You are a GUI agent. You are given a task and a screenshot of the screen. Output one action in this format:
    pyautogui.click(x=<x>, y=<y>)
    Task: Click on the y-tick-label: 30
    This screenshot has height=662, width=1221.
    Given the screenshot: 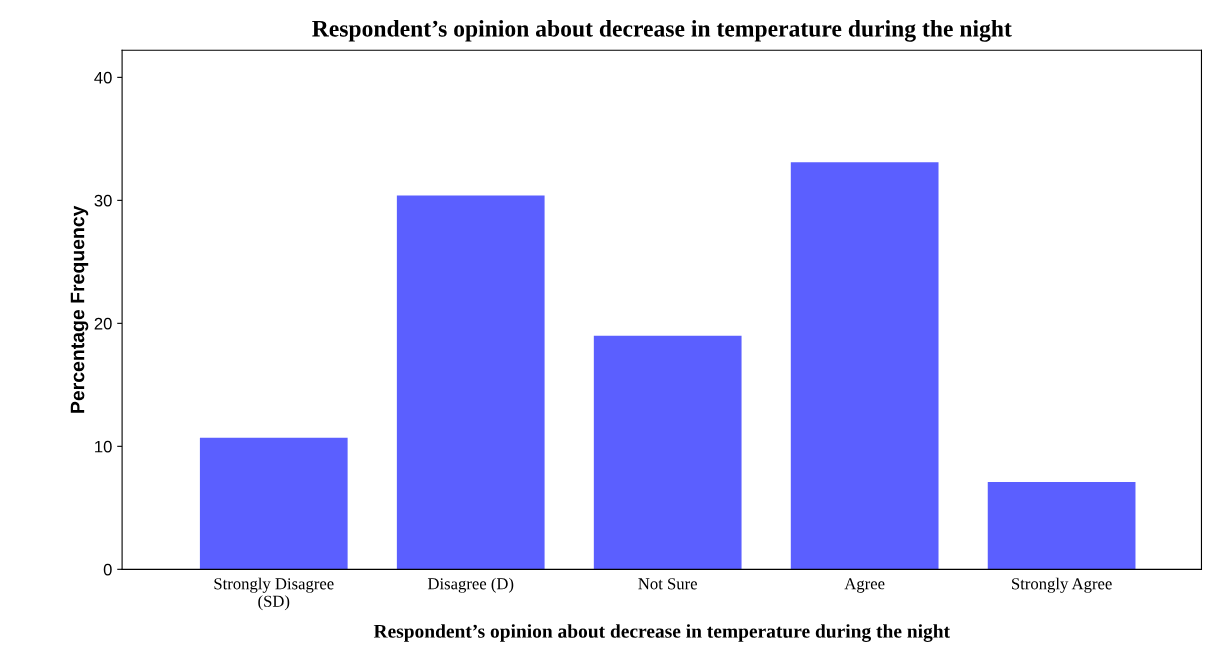 What is the action you would take?
    pyautogui.click(x=103, y=200)
    